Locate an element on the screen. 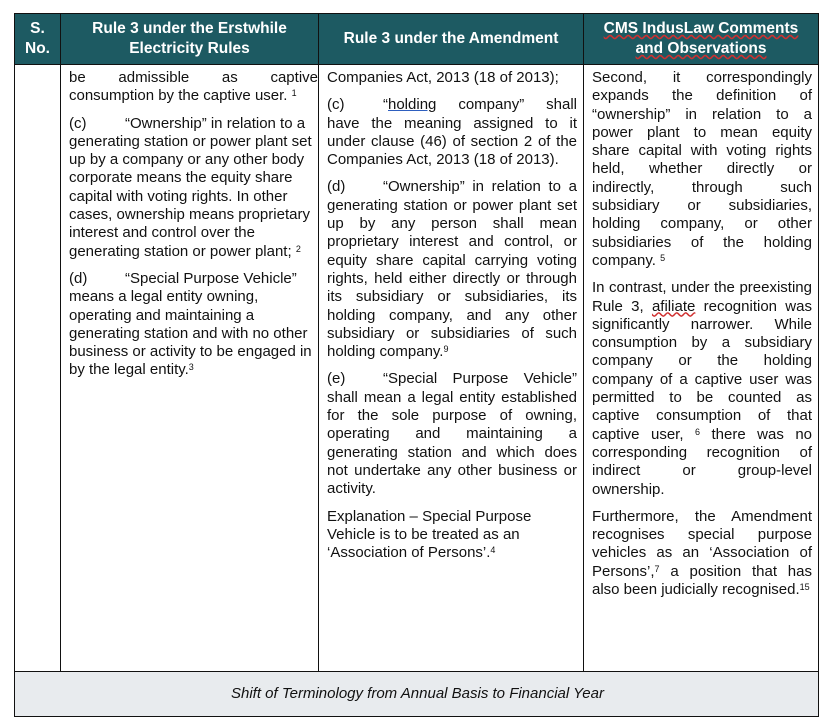 Image resolution: width=832 pixels, height=727 pixels. paragraph: Companies Act, 2013 (18 of 2013); is located at coordinates (443, 77).